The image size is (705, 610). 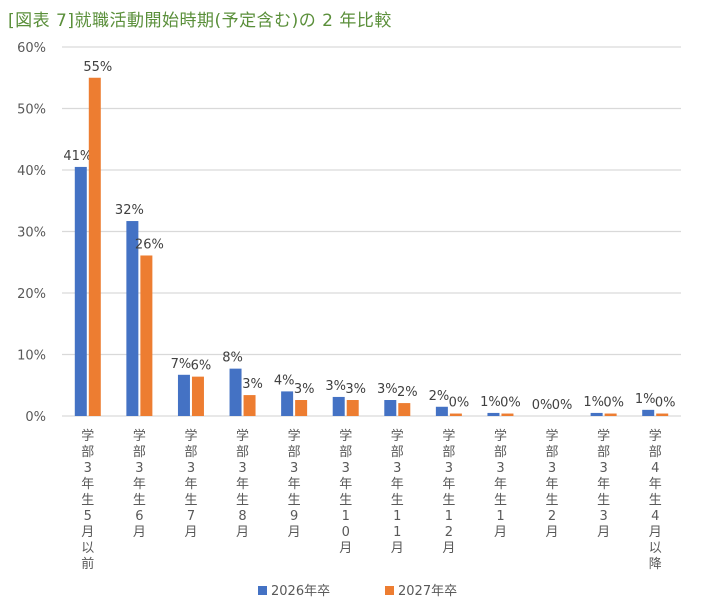 What do you see at coordinates (31, 294) in the screenshot?
I see `y-tick-label: 20%` at bounding box center [31, 294].